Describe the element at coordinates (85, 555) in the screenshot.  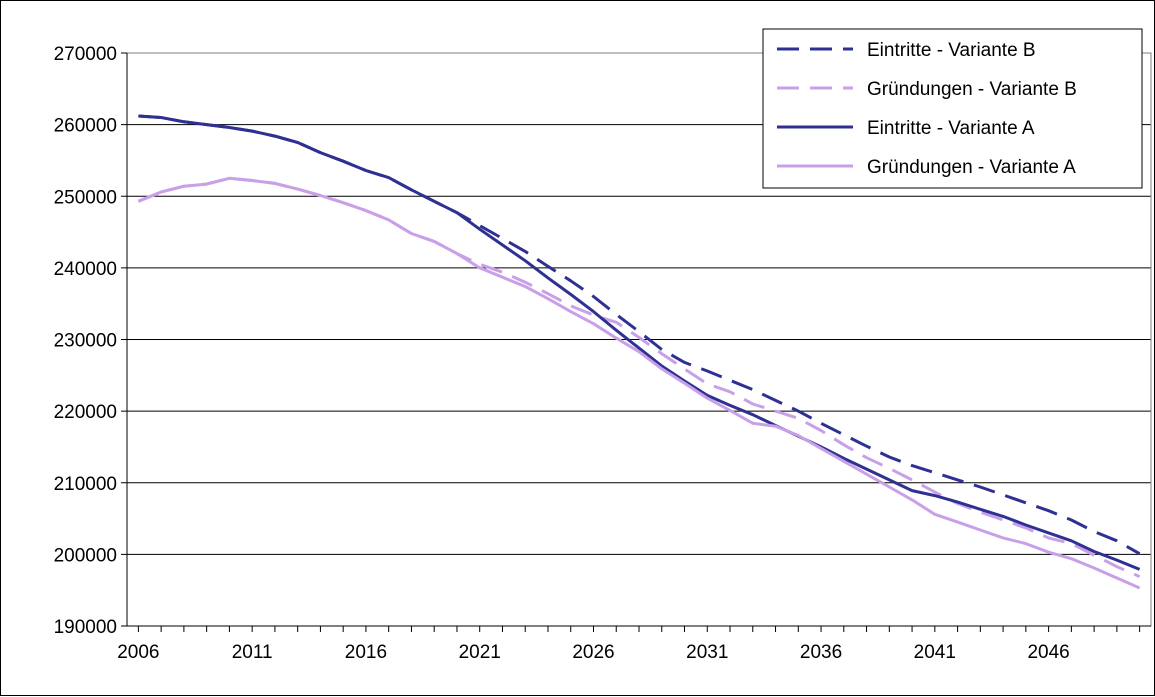
I see `y-tick-label: 200000` at that location.